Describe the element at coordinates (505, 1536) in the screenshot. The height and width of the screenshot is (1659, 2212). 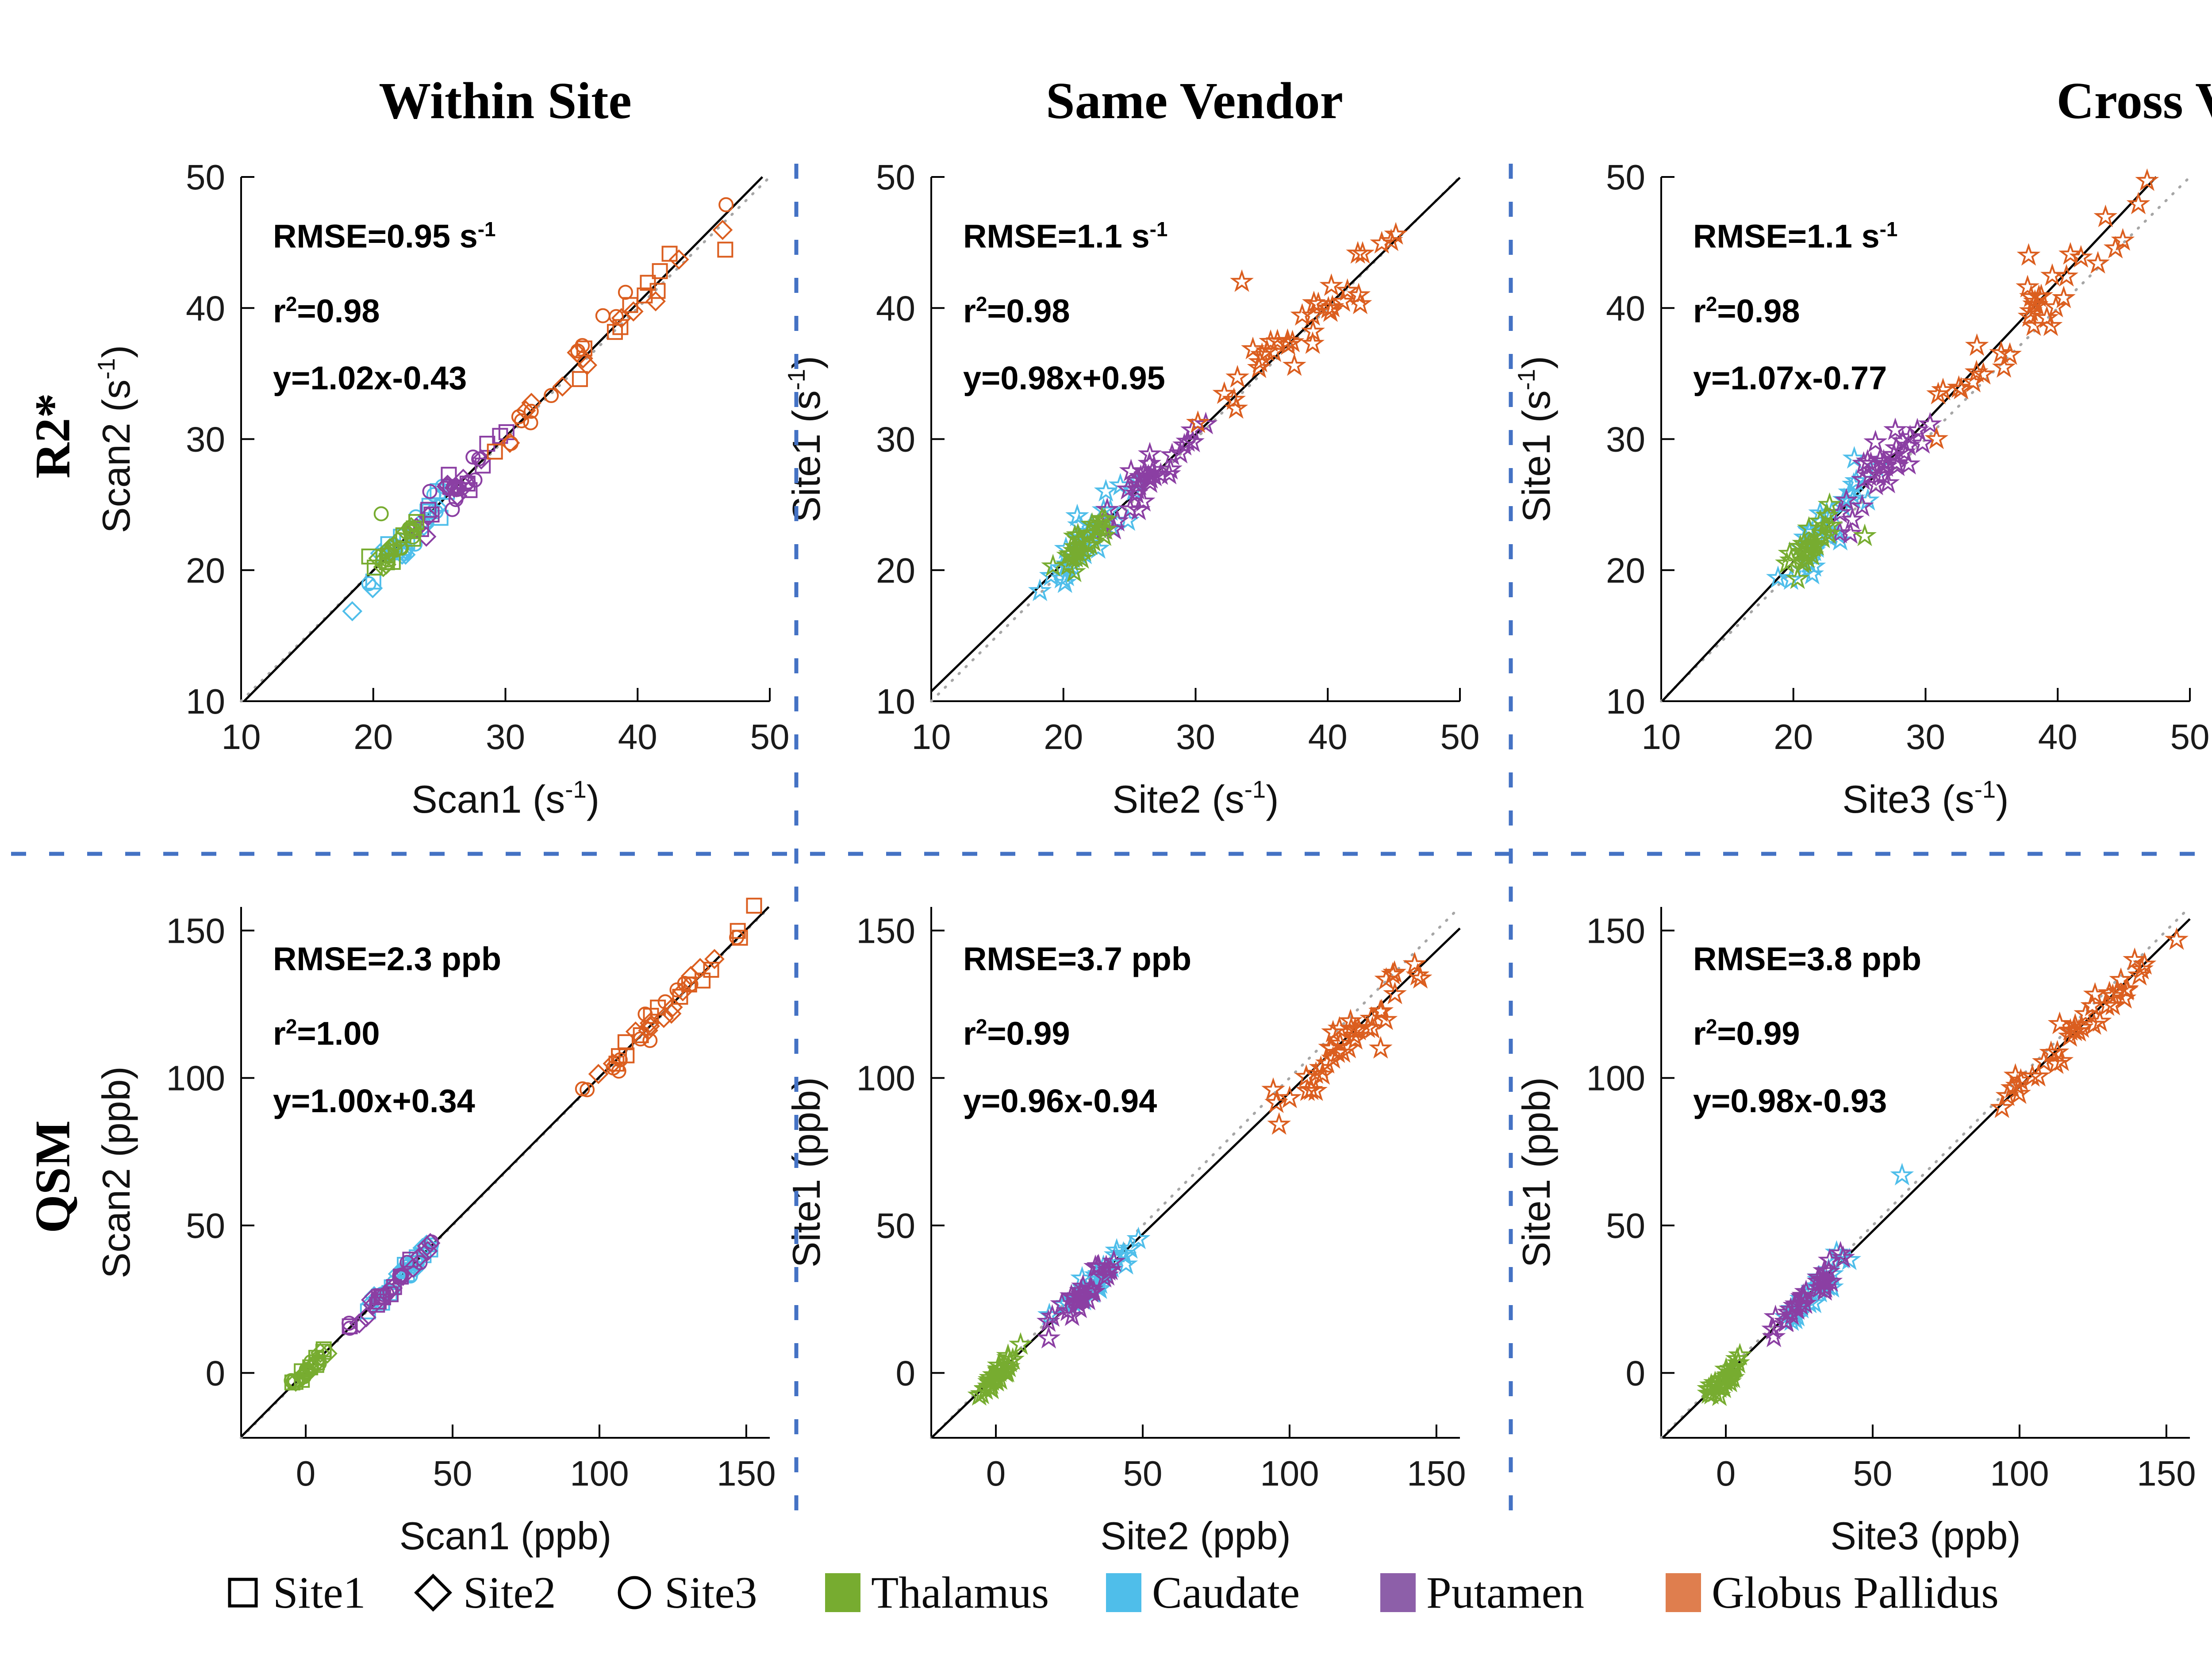
I see `x-axis-label: Scan1 (ppb)` at that location.